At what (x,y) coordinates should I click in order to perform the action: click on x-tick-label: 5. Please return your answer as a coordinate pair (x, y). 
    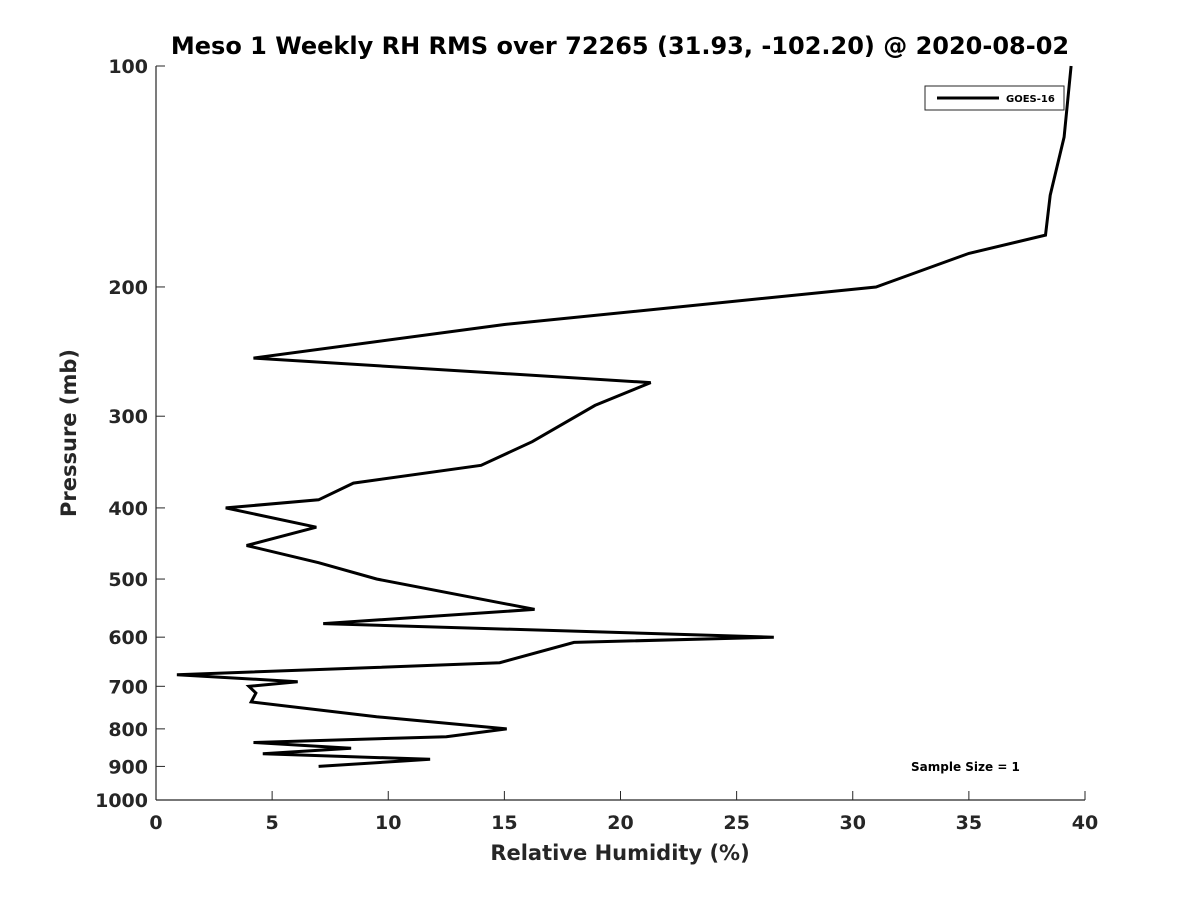
    Looking at the image, I should click on (272, 823).